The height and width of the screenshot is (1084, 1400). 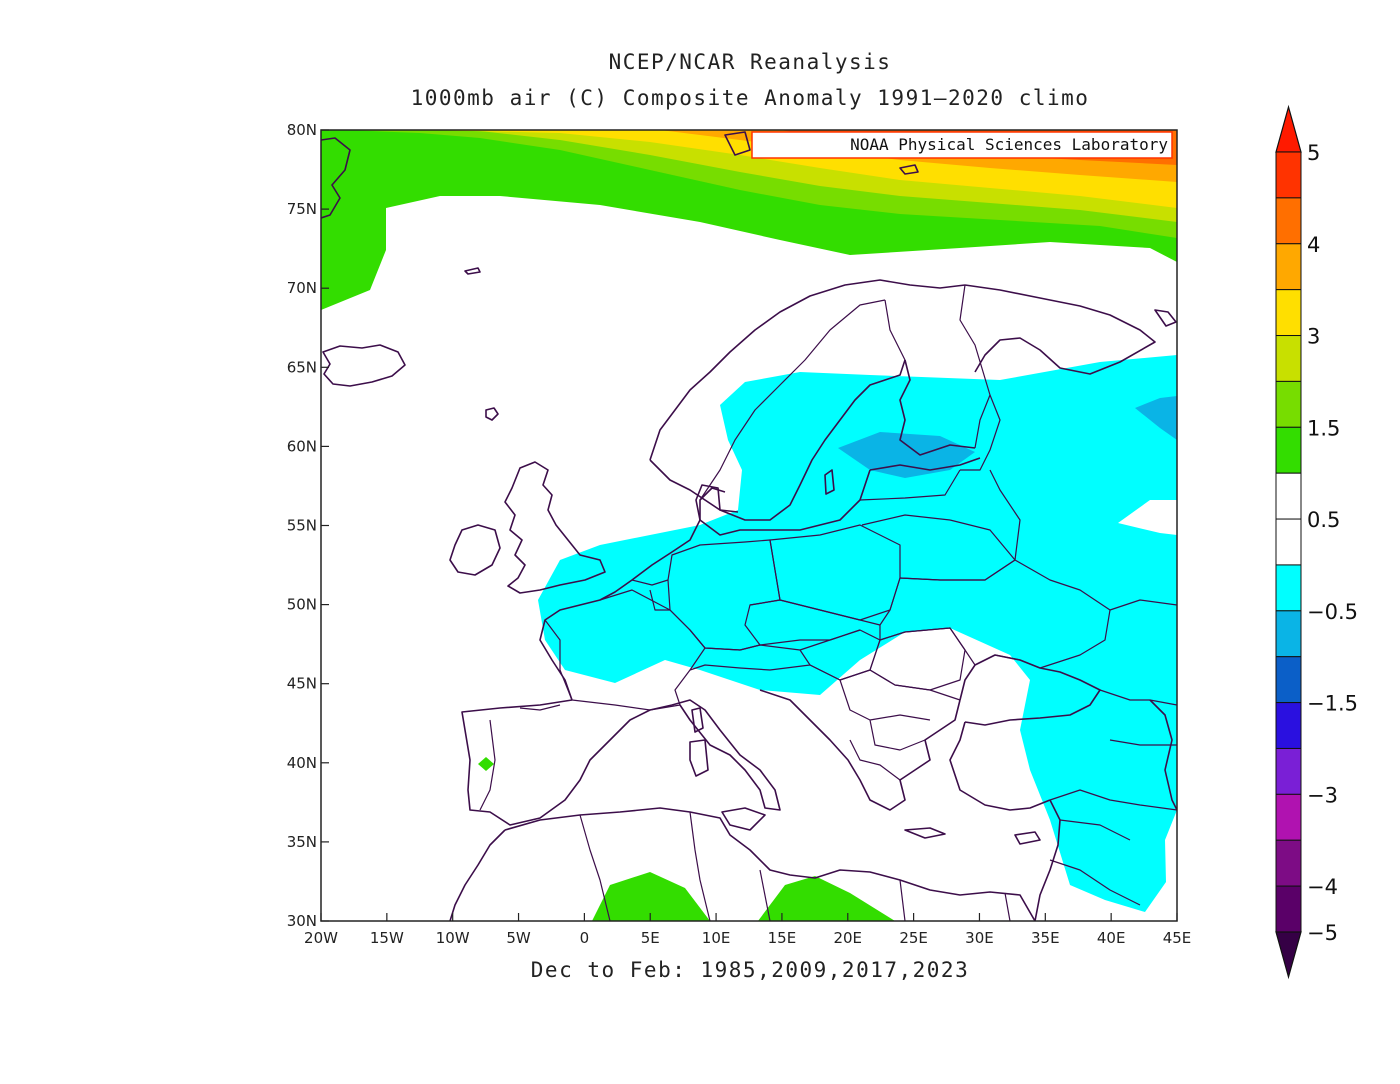 I want to click on lat-tick-label: 40N, so click(x=302, y=763).